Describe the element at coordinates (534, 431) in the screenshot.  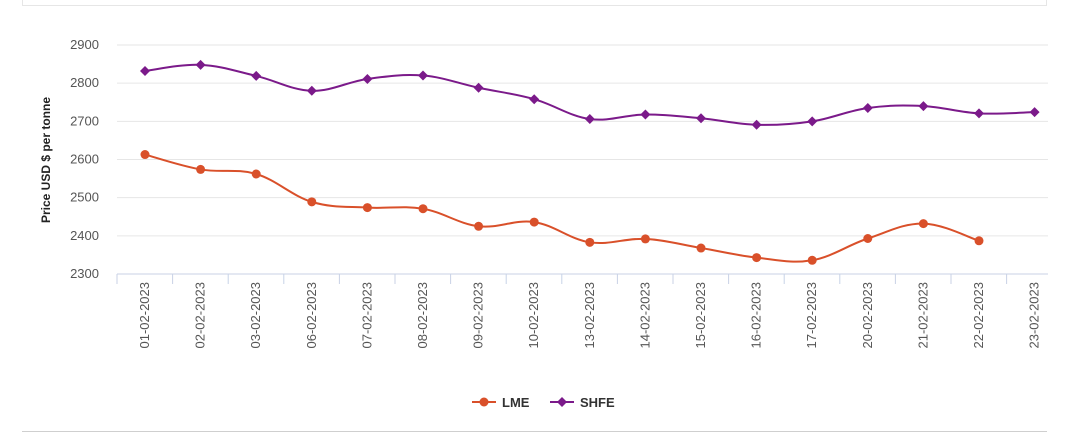
I see `chart-frame-bottom` at that location.